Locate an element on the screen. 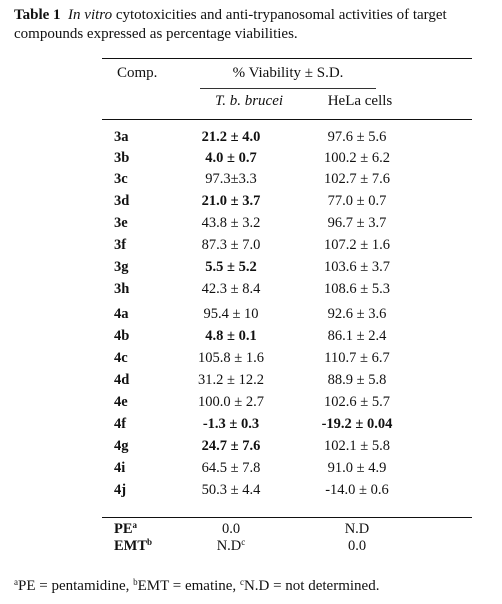 This screenshot has height=604, width=502. compound-cell: 3b is located at coordinates (122, 158).